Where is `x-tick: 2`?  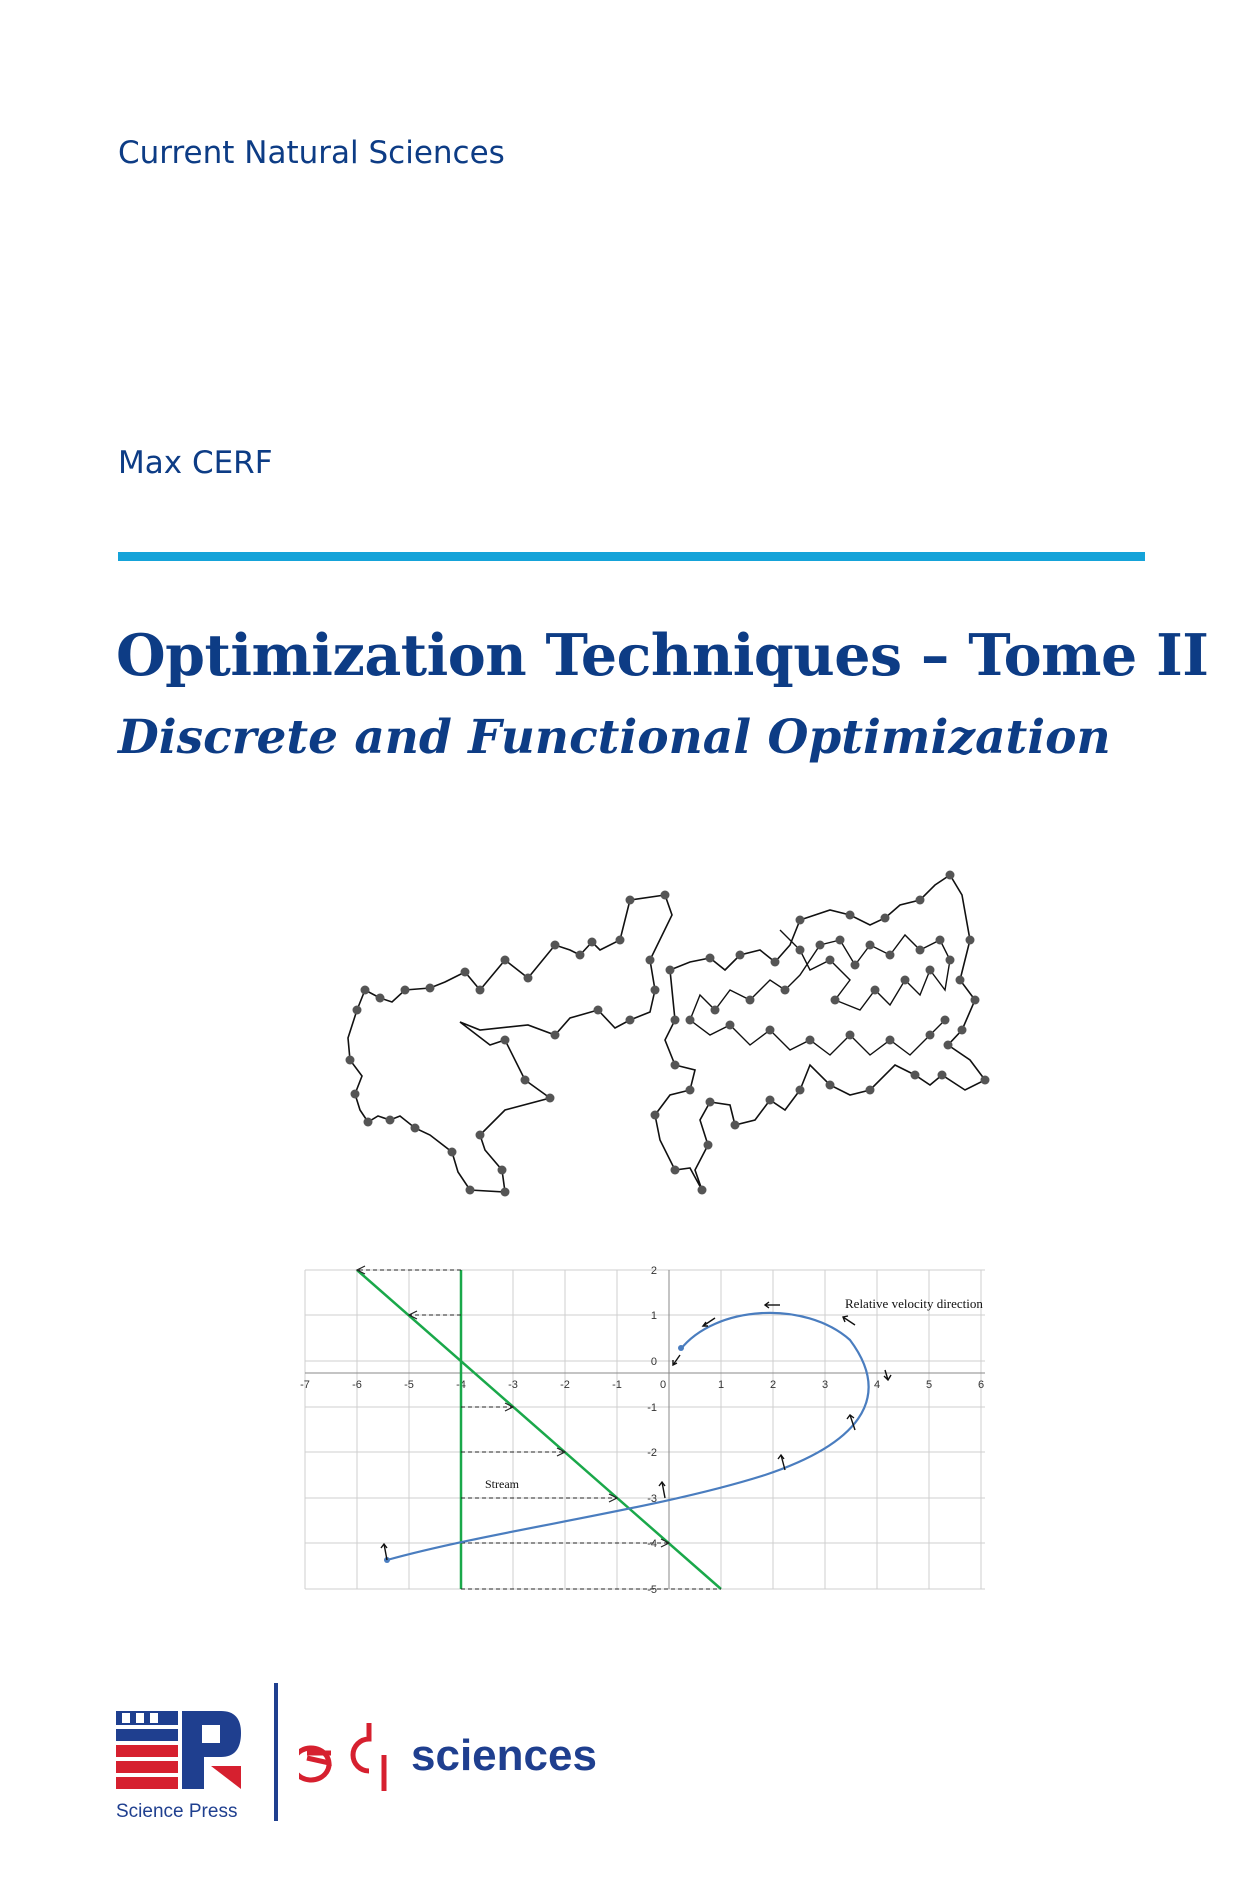 x-tick: 2 is located at coordinates (773, 1385).